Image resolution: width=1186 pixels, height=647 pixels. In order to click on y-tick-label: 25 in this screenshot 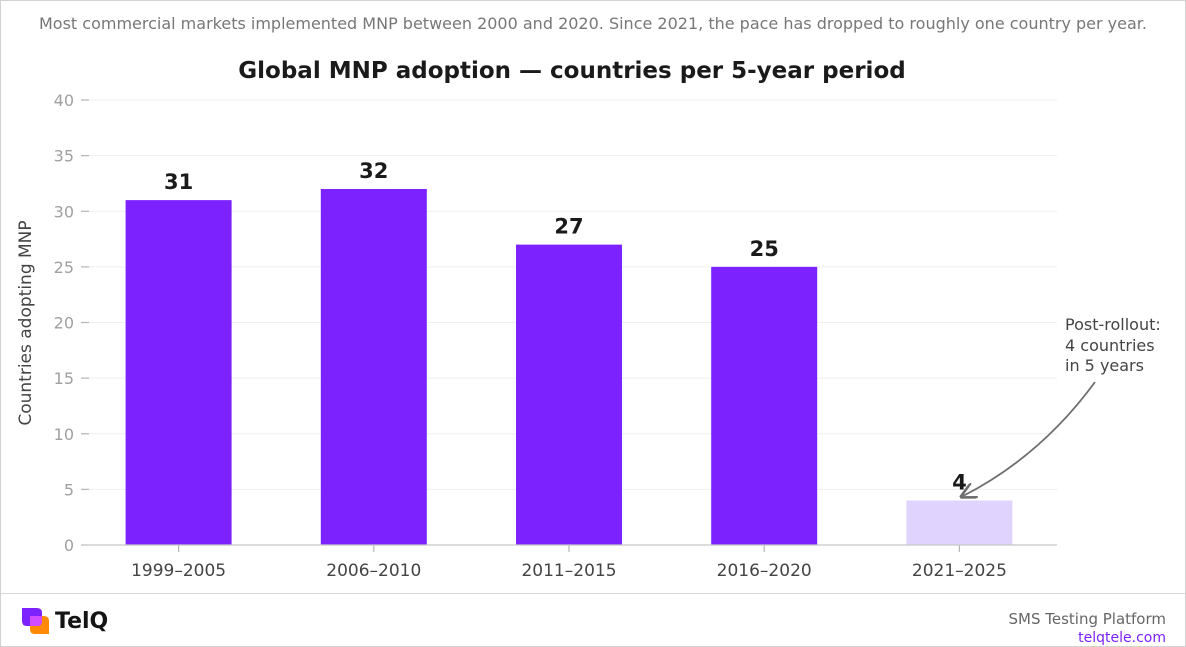, I will do `click(64, 267)`.